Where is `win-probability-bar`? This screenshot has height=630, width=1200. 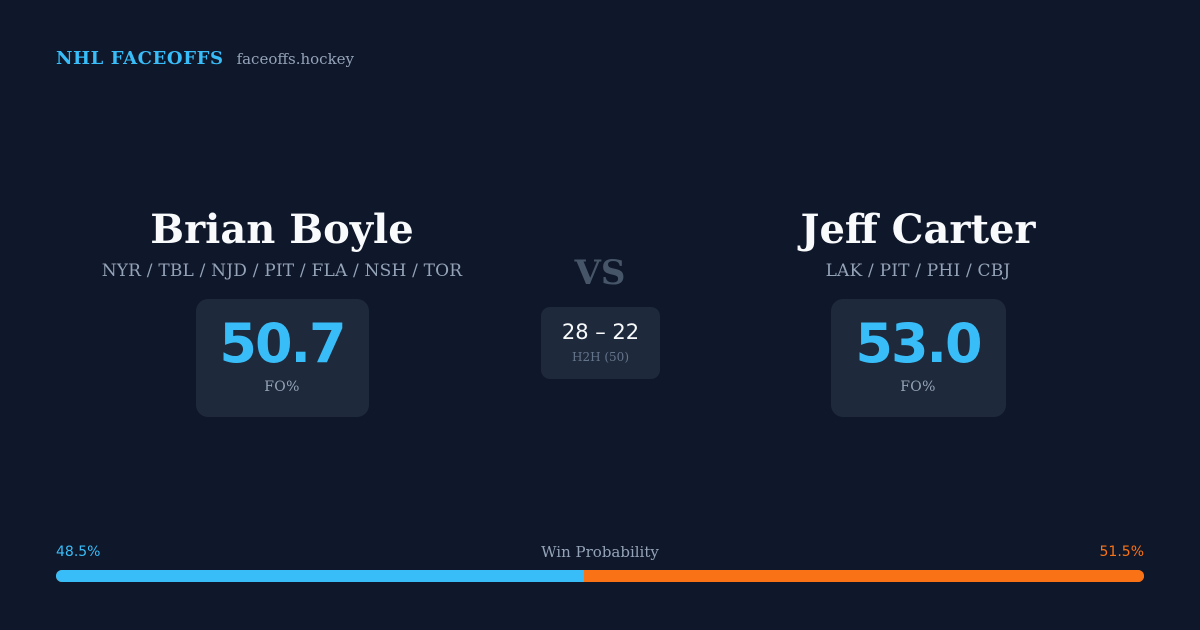 win-probability-bar is located at coordinates (600, 576).